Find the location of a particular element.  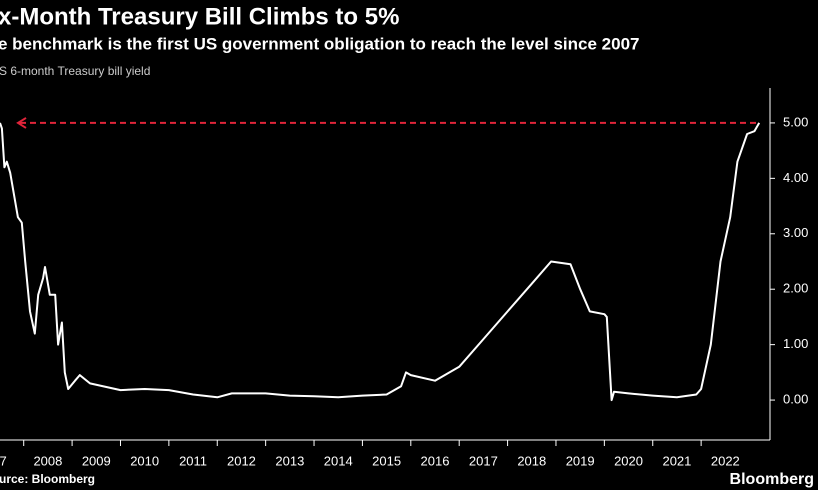

reference-arrow is located at coordinates (21, 123).